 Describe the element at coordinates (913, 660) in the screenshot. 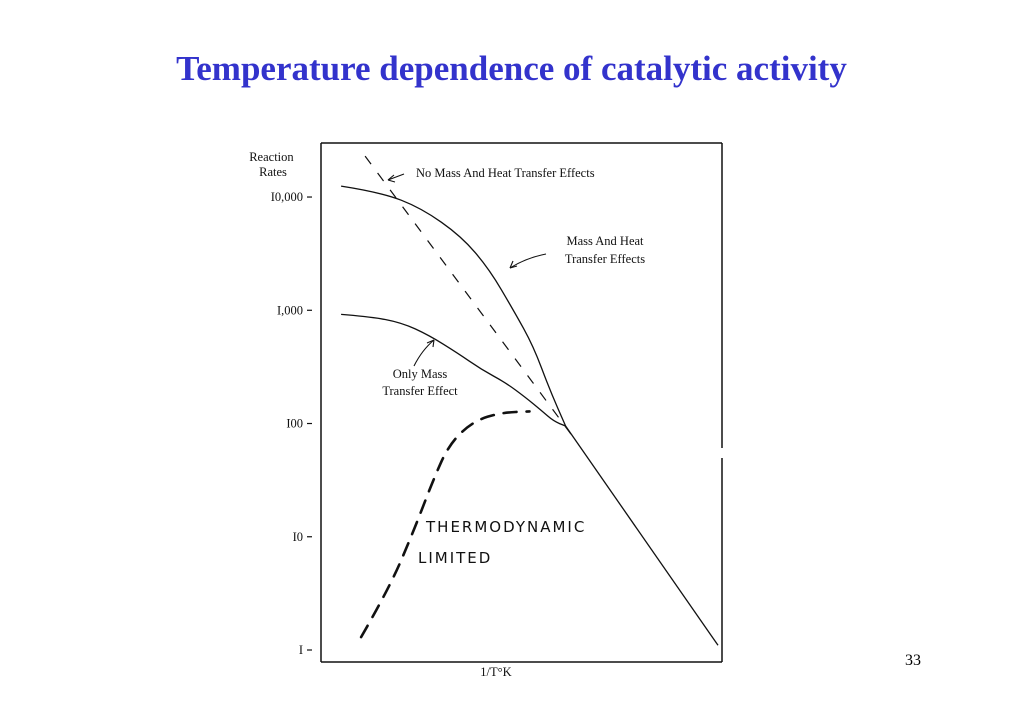

I see `slide-number: 33` at that location.